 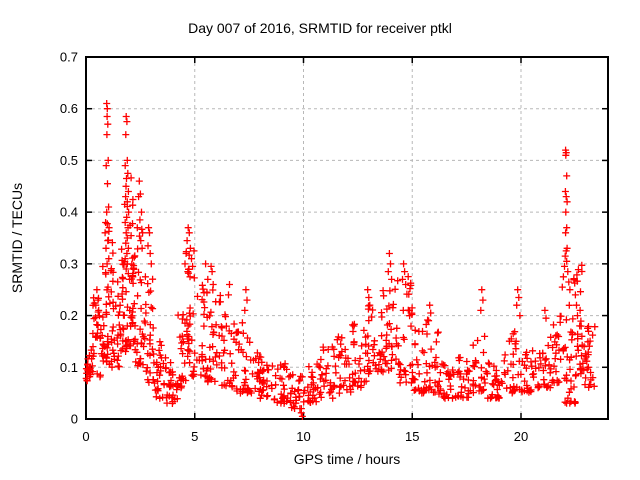 I want to click on x-tick-label: 20, so click(x=521, y=436).